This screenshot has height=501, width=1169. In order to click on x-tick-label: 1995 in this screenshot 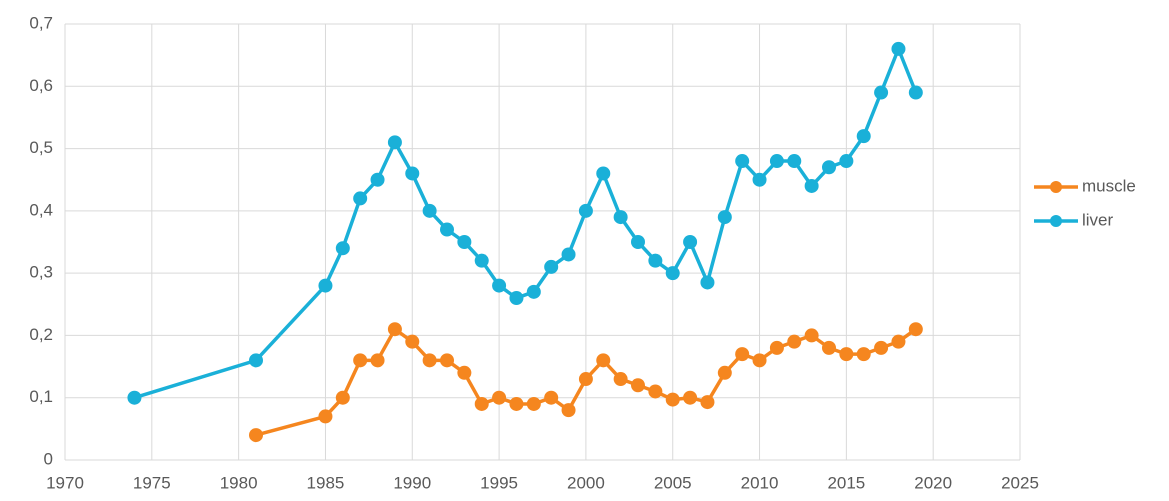, I will do `click(499, 482)`.